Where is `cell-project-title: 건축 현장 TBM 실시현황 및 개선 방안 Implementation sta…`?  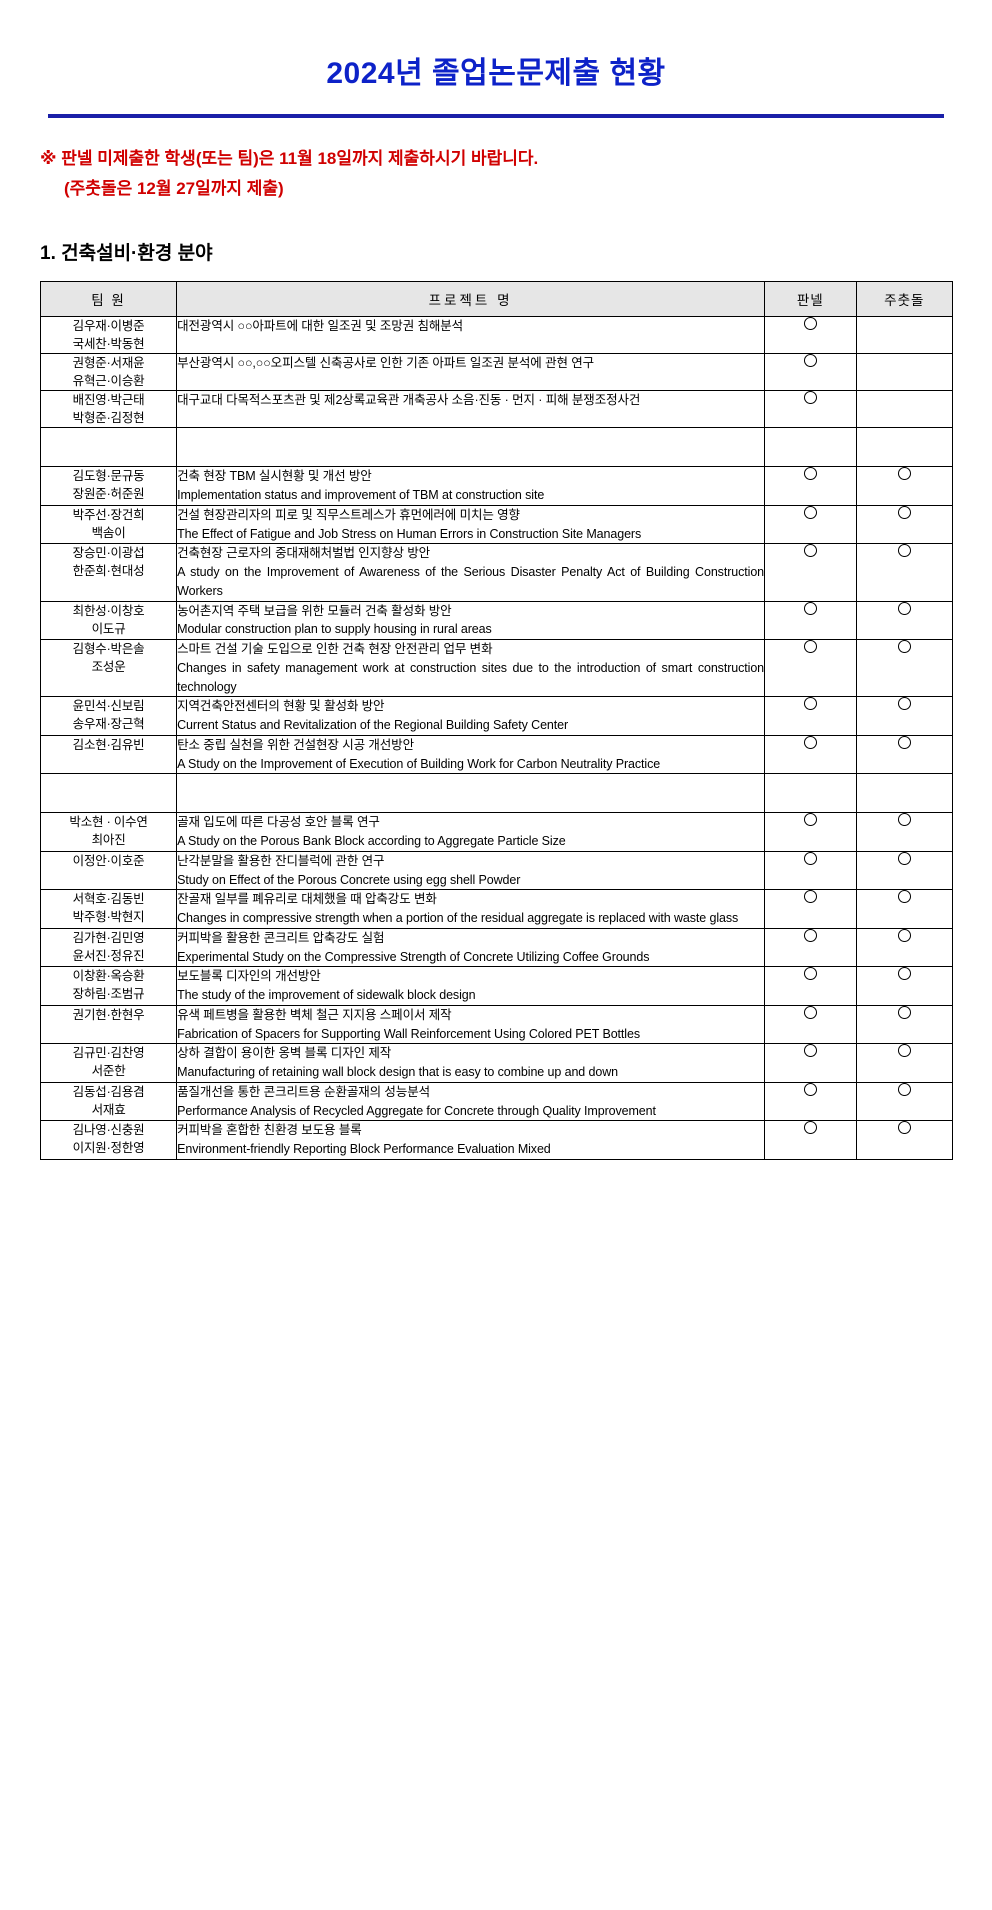 cell-project-title: 건축 현장 TBM 실시현황 및 개선 방안 Implementation sta… is located at coordinates (471, 486).